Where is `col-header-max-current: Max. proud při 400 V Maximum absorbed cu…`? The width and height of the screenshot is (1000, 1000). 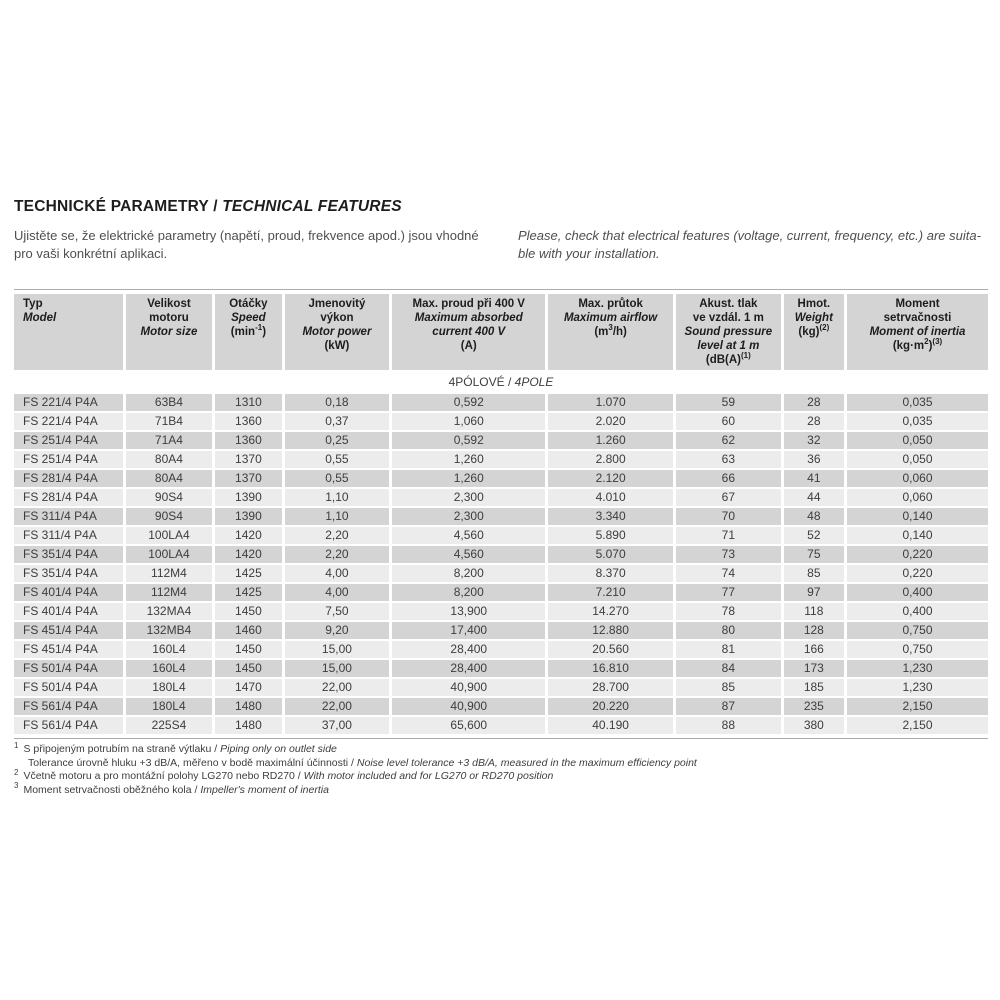 col-header-max-current: Max. proud při 400 V Maximum absorbed cu… is located at coordinates (469, 332).